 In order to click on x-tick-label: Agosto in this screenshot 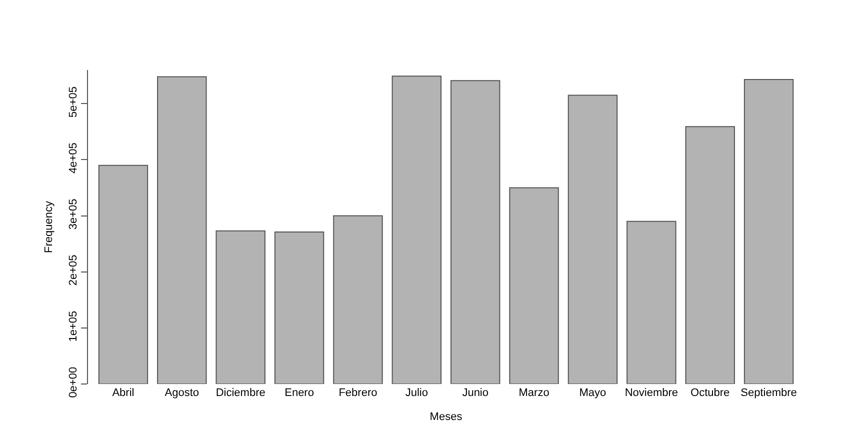, I will do `click(182, 393)`.